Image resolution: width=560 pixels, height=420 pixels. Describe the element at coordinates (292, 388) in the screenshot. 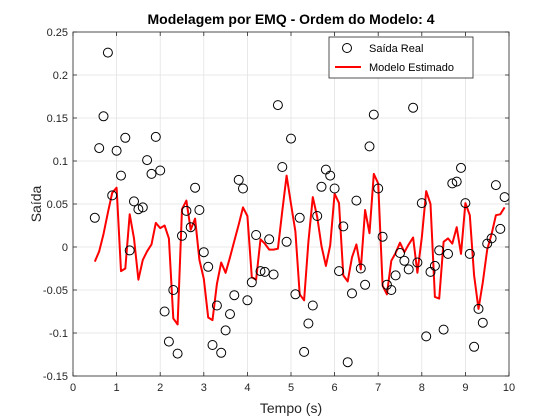

I see `x-tick-labels: 0 1 2 3 4 5 6 7 8 9 10` at that location.